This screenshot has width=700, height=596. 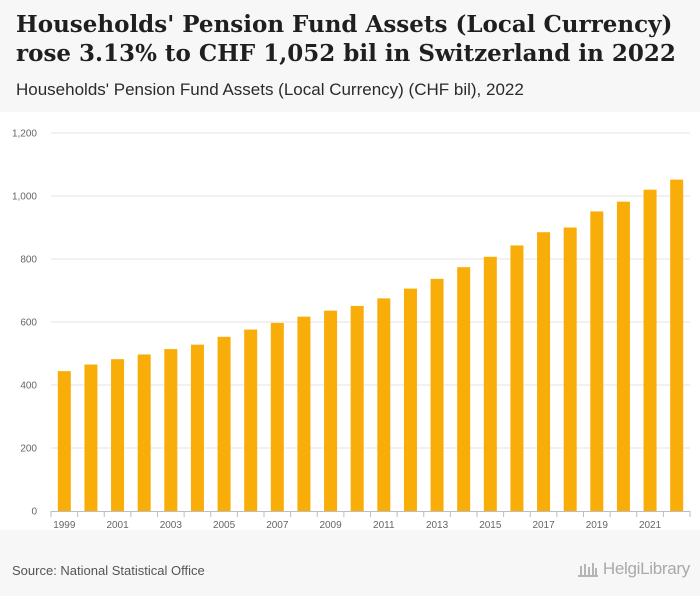 I want to click on bar-2019, so click(x=597, y=361).